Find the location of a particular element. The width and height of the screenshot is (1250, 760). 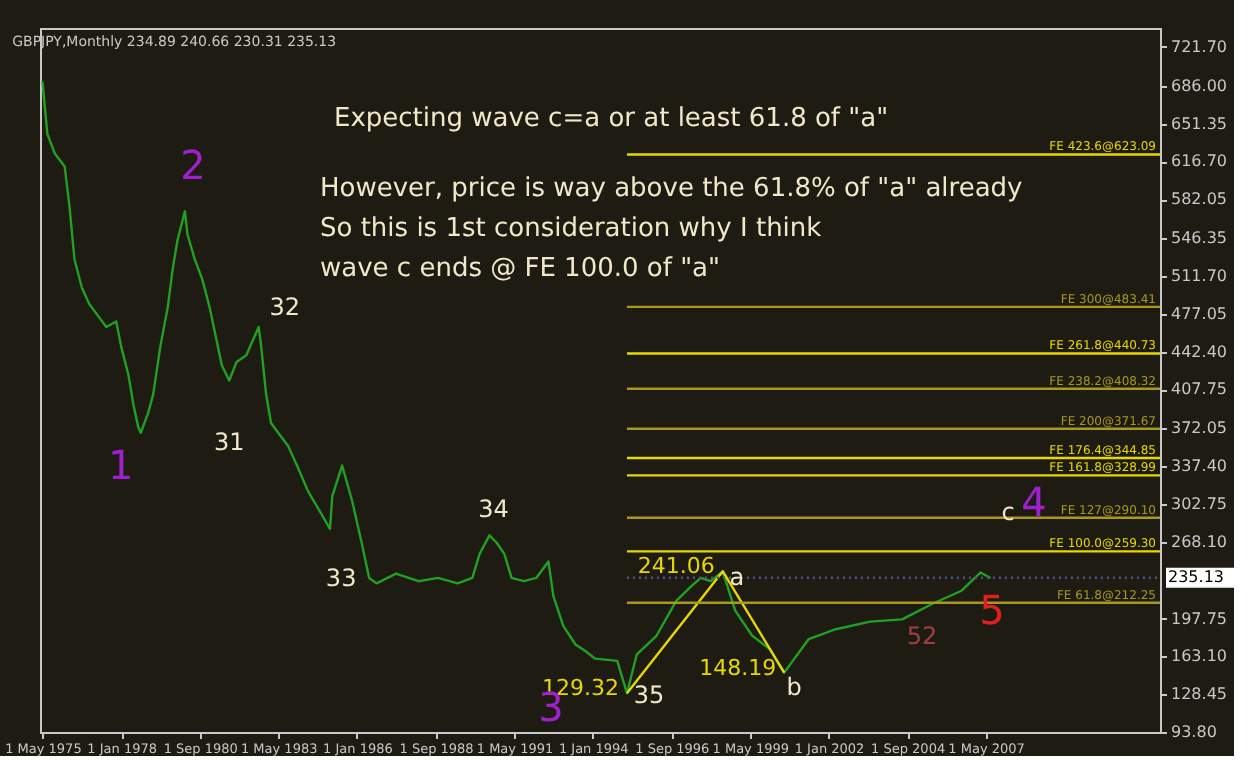

y-tick-label: 442.40 is located at coordinates (1199, 351).